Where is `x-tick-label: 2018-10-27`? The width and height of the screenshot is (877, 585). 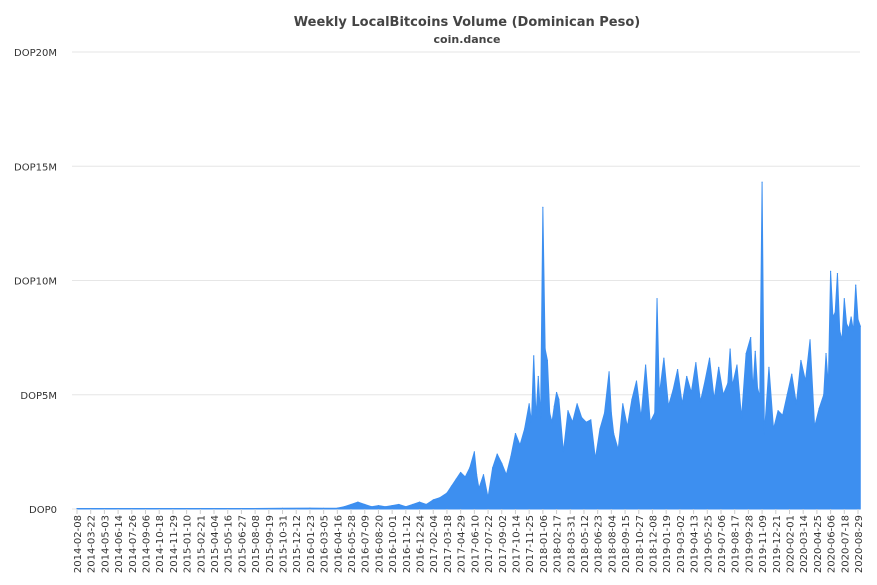
x-tick-label: 2018-10-27 is located at coordinates (640, 544).